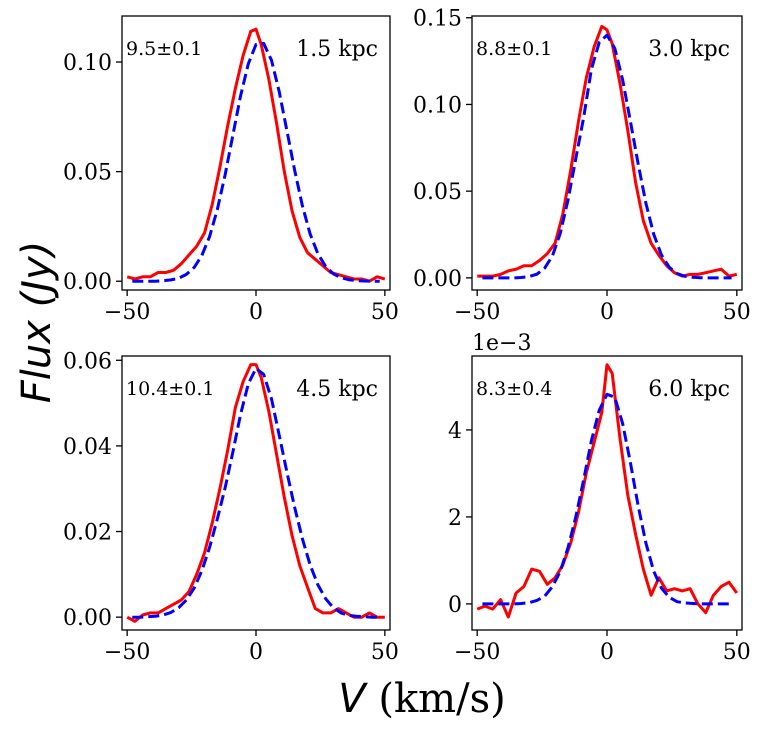  Describe the element at coordinates (514, 389) in the screenshot. I see `sigma-label: 8.3±0.4` at that location.